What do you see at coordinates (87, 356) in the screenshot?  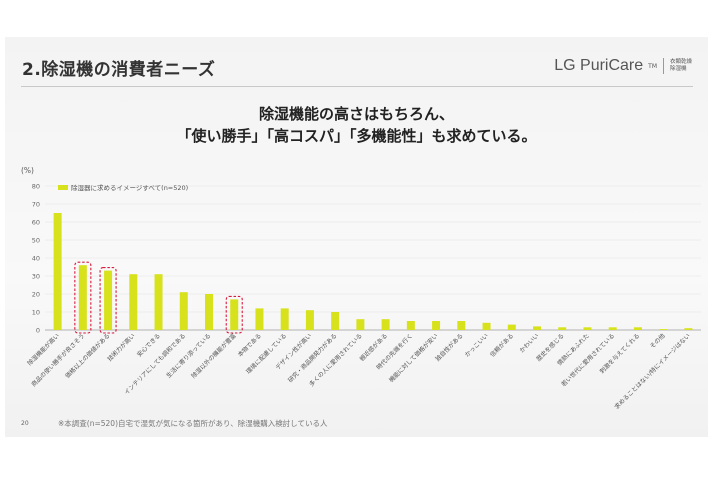 I see `x-tick-label: 価格以上の価値がある` at bounding box center [87, 356].